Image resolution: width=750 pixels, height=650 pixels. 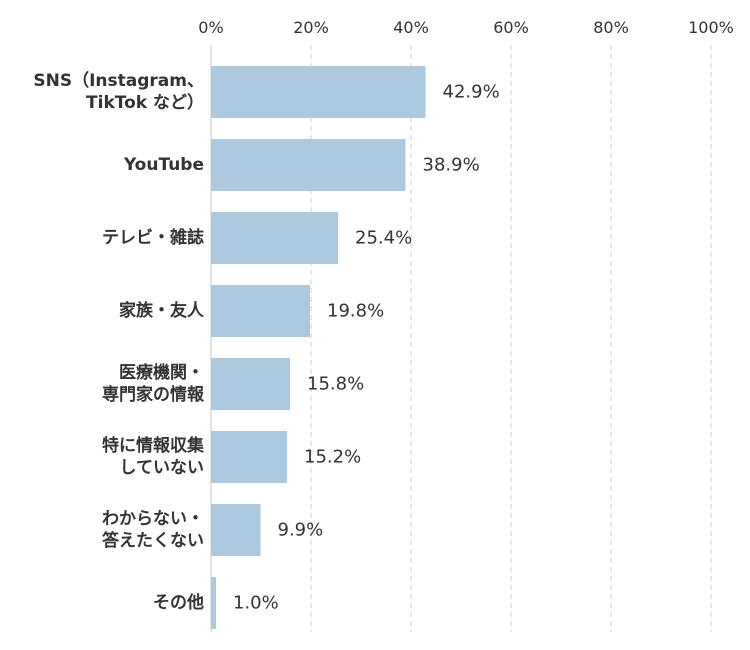 What do you see at coordinates (301, 530) in the screenshot?
I see `value-label: 9.9%` at bounding box center [301, 530].